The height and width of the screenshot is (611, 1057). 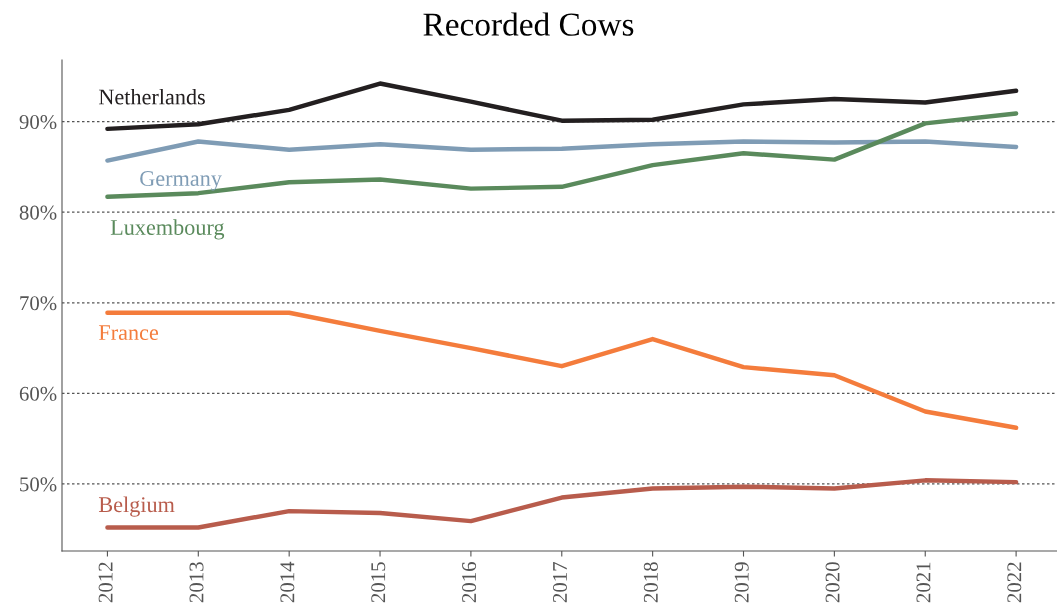 I want to click on x-tick-label: 2018, so click(x=650, y=582).